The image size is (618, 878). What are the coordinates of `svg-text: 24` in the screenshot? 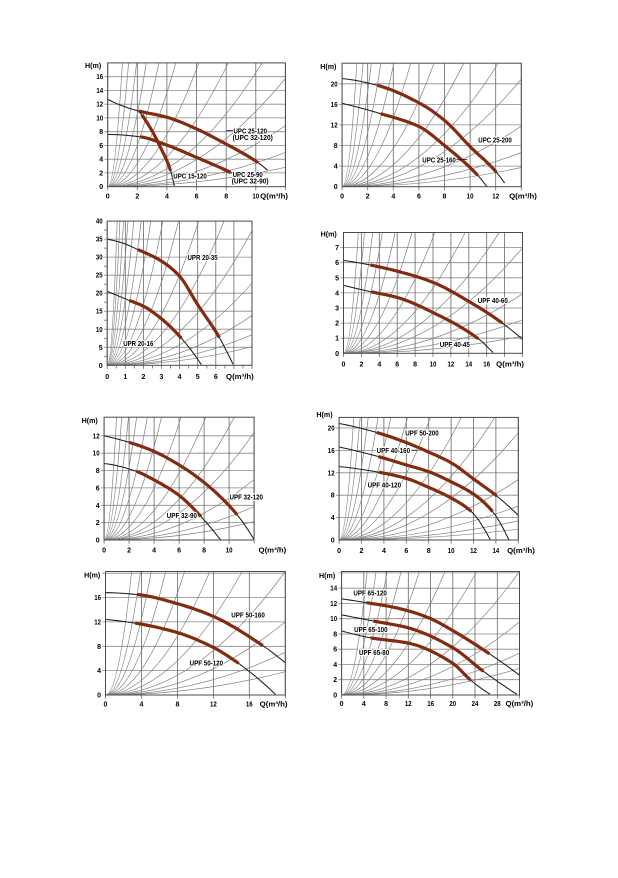 It's located at (475, 704).